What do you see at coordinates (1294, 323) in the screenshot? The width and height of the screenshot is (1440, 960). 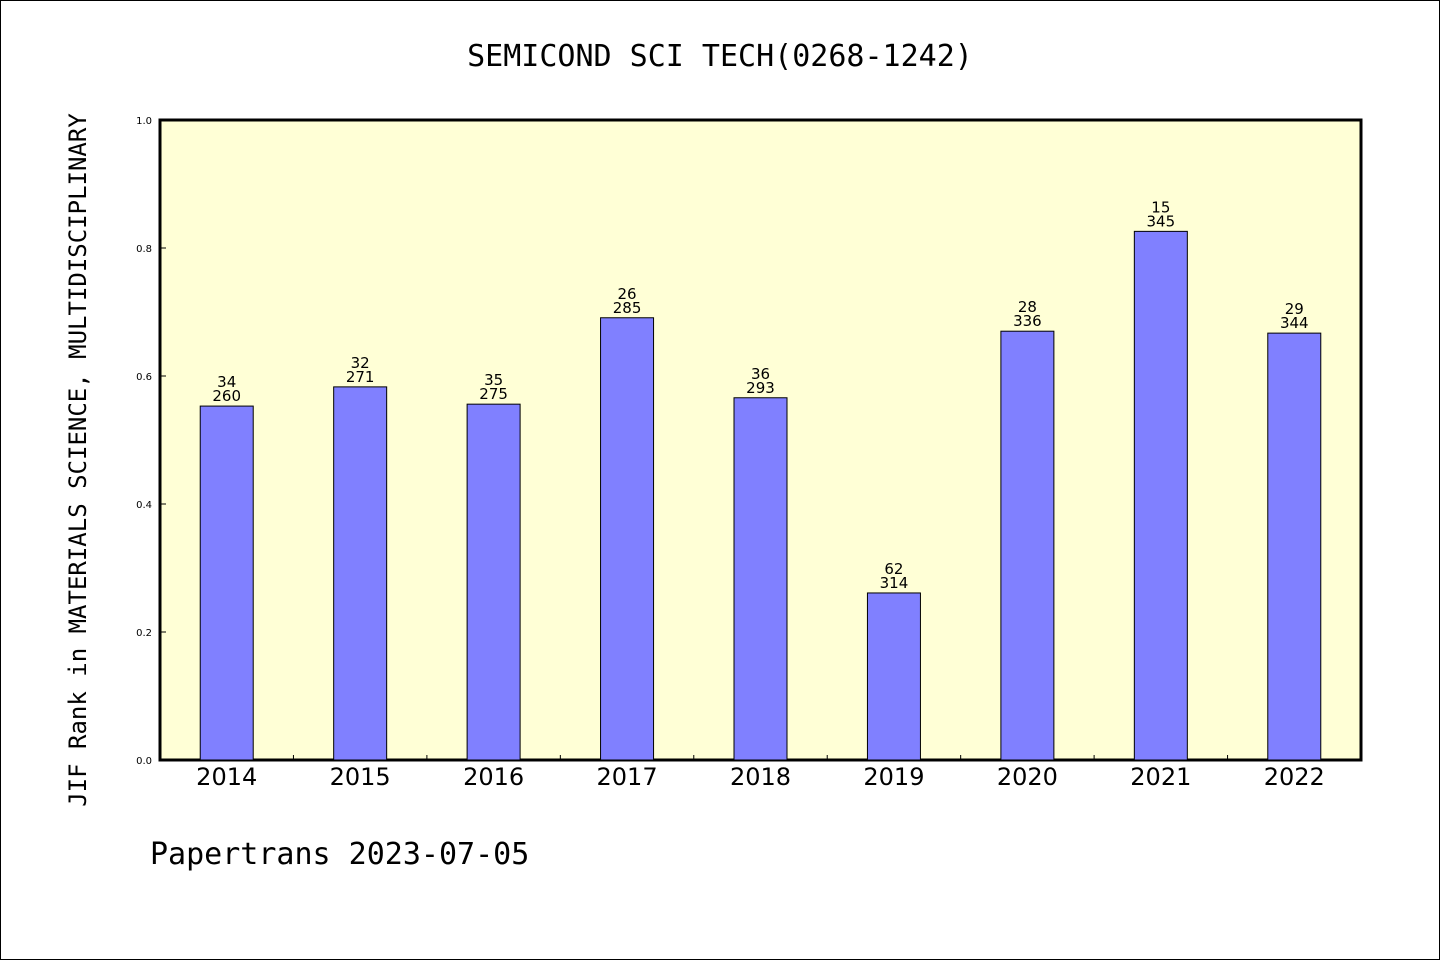 I see `bar-total-label: 344` at bounding box center [1294, 323].